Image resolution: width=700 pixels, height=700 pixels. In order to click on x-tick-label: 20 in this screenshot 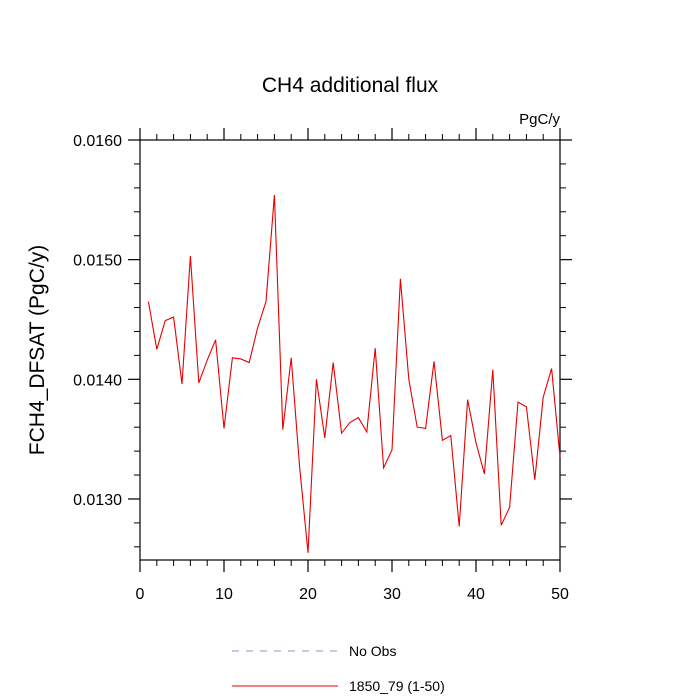, I will do `click(308, 594)`.